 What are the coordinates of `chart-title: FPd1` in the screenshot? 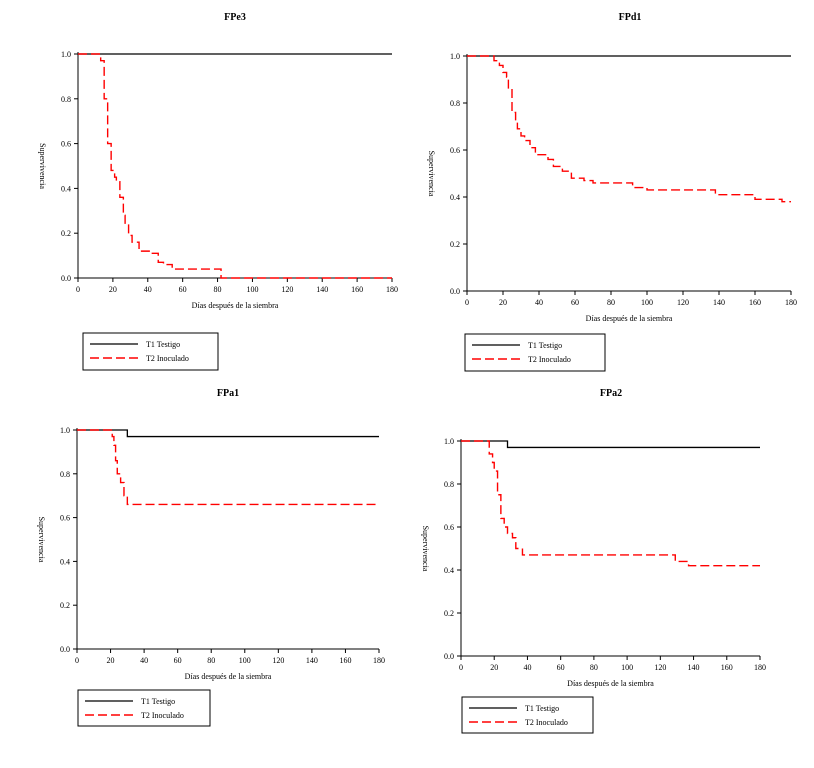 It's located at (630, 17).